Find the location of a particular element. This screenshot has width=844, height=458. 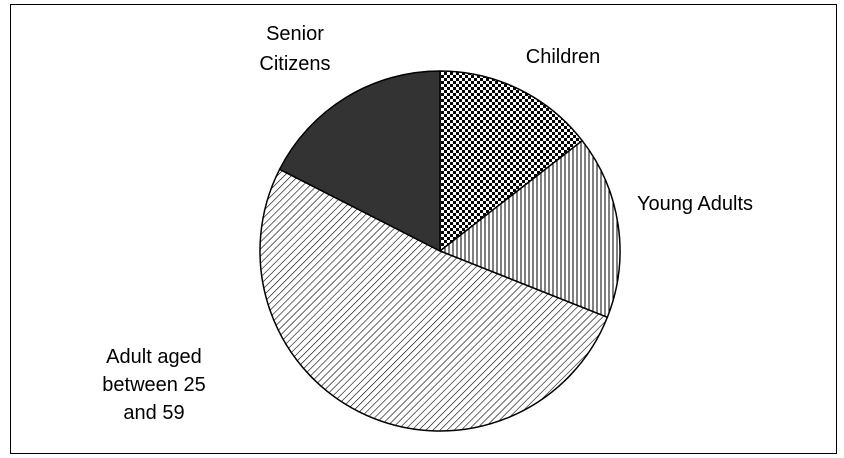

pie-slice-young-adults is located at coordinates (530, 229).